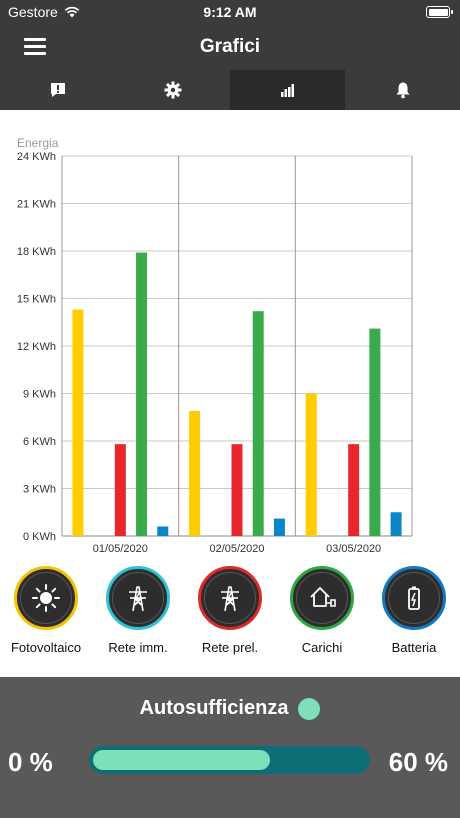 Image resolution: width=460 pixels, height=818 pixels. Describe the element at coordinates (353, 549) in the screenshot. I see `x-tick-label: 03/05/2020` at that location.